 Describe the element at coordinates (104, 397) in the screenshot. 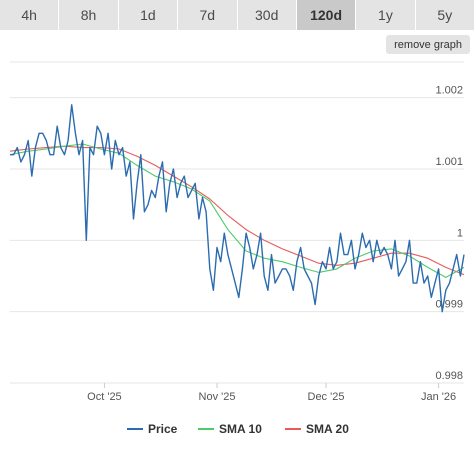

I see `x-tick-label: Oct '25` at that location.